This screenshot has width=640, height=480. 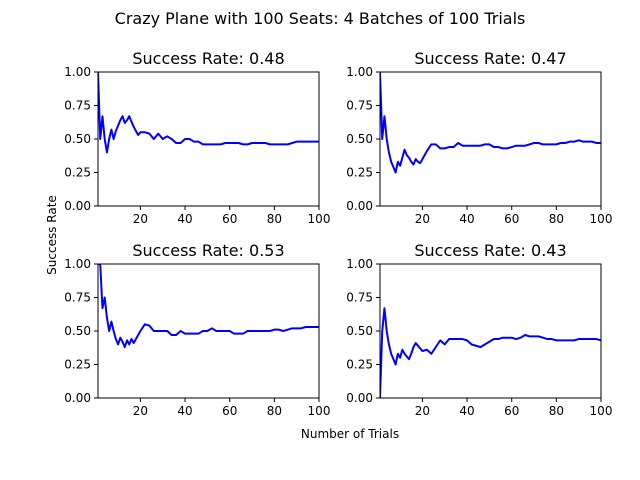 I want to click on subplot-title: Success Rate: 0.48, so click(x=208, y=58).